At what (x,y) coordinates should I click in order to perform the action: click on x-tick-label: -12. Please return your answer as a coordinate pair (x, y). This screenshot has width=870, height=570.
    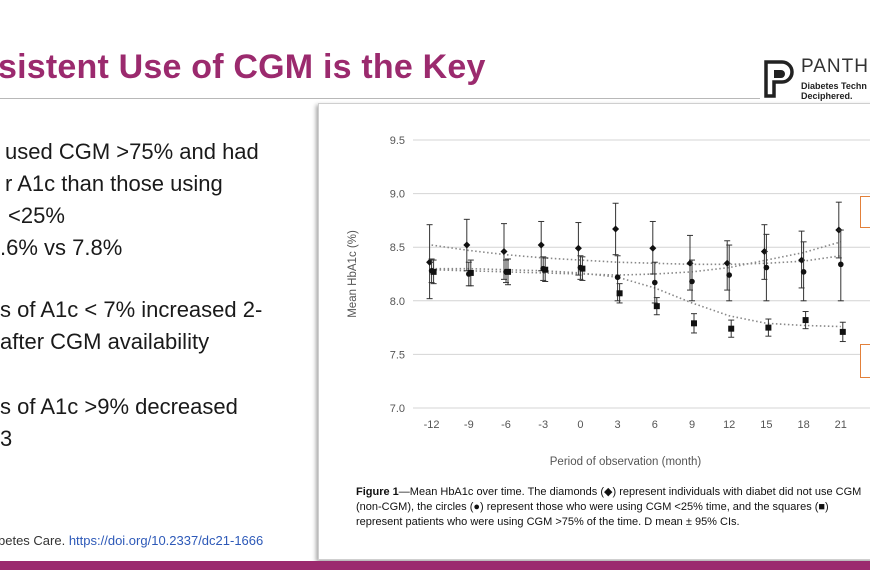
    Looking at the image, I should click on (432, 425).